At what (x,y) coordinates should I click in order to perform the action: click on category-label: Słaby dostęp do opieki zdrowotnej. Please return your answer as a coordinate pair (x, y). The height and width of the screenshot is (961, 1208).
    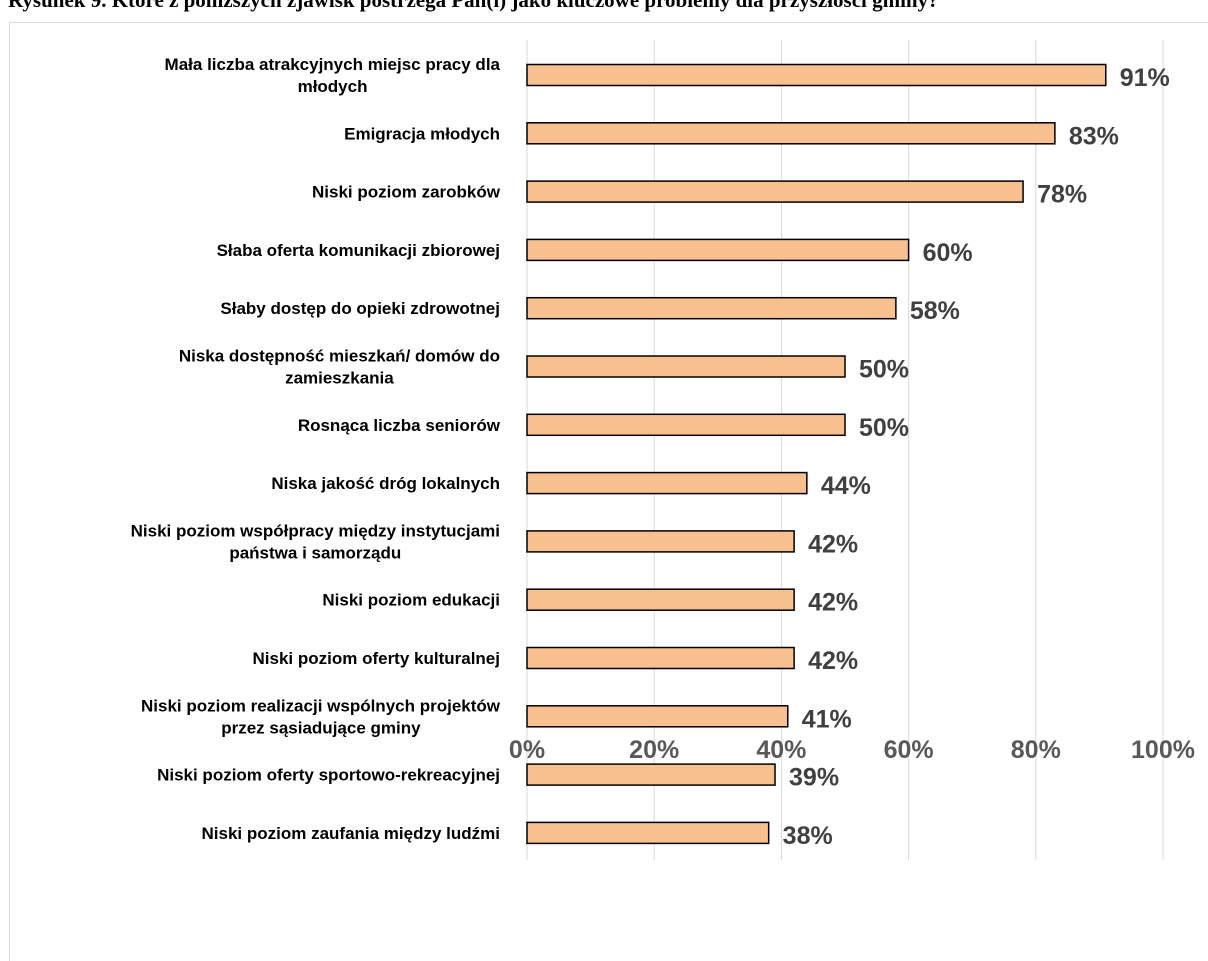
    Looking at the image, I should click on (360, 308).